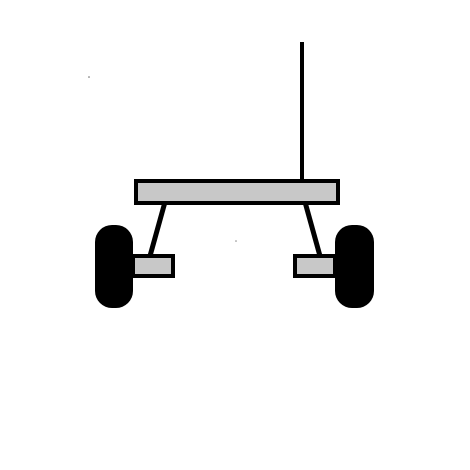  I want to click on right-strut, so click(312, 229).